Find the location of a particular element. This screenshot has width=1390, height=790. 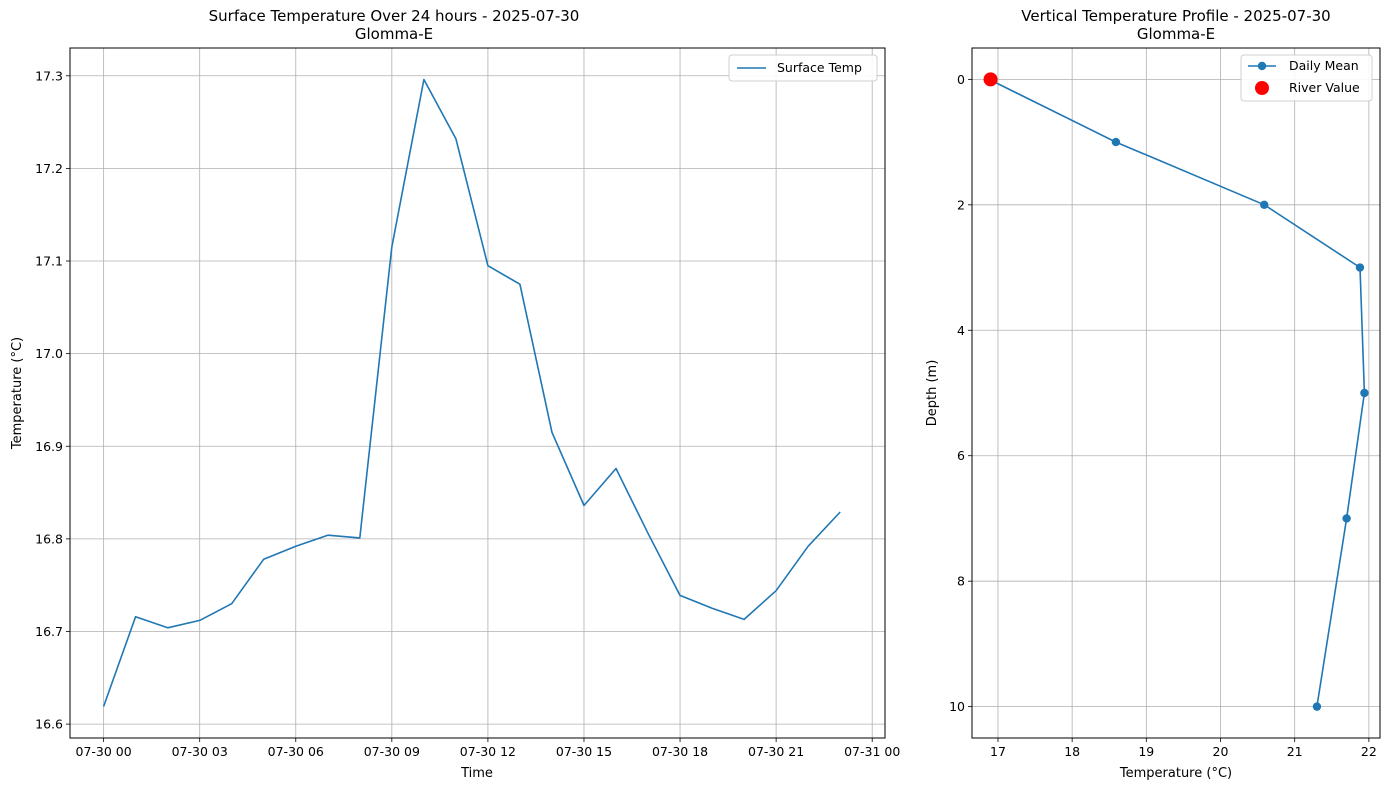

chart2-ylabel: Depth (m) is located at coordinates (932, 393).